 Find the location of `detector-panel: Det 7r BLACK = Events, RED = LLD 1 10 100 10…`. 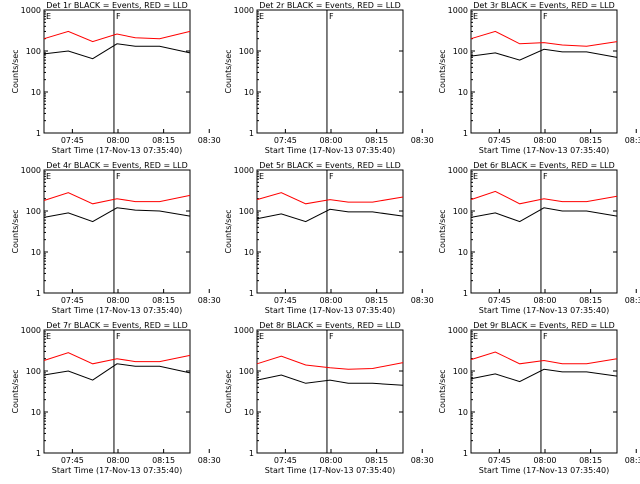

detector-panel: Det 7r BLACK = Events, RED = LLD 1 10 100 10… is located at coordinates (116, 398).